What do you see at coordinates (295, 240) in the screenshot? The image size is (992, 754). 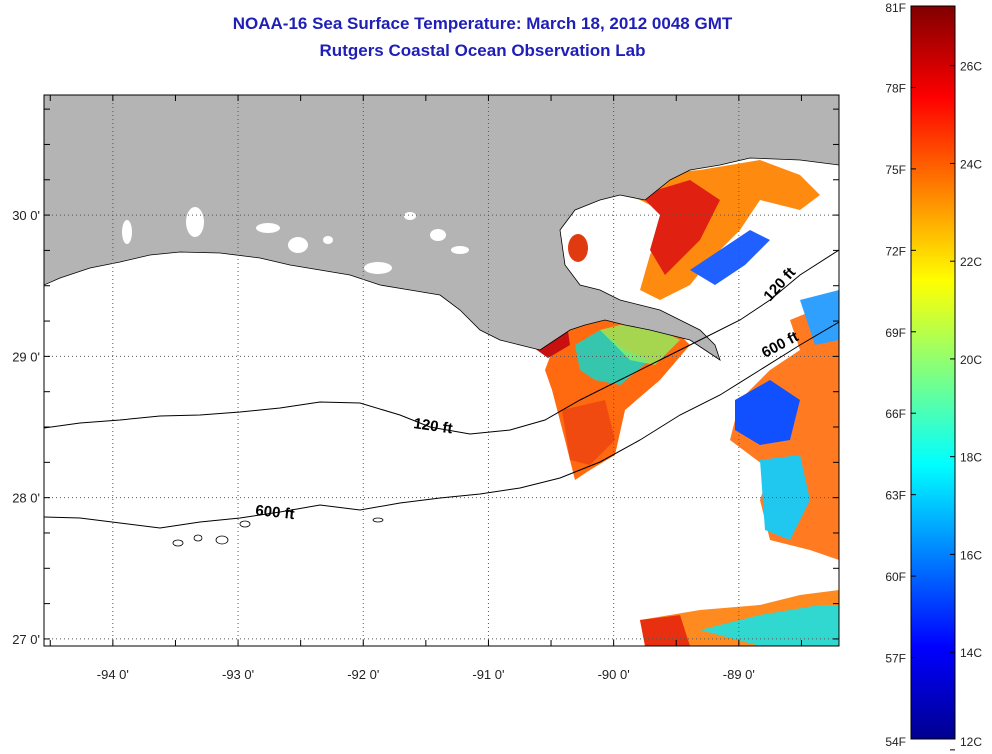 I see `inland-water` at bounding box center [295, 240].